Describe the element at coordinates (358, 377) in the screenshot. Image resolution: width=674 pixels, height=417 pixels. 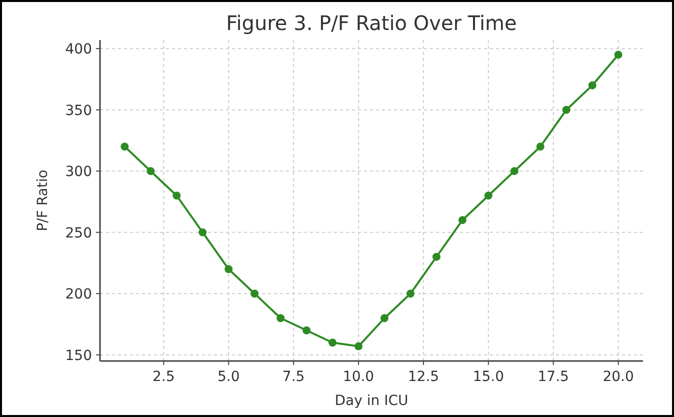
I see `x-tick-label: 10.0` at that location.